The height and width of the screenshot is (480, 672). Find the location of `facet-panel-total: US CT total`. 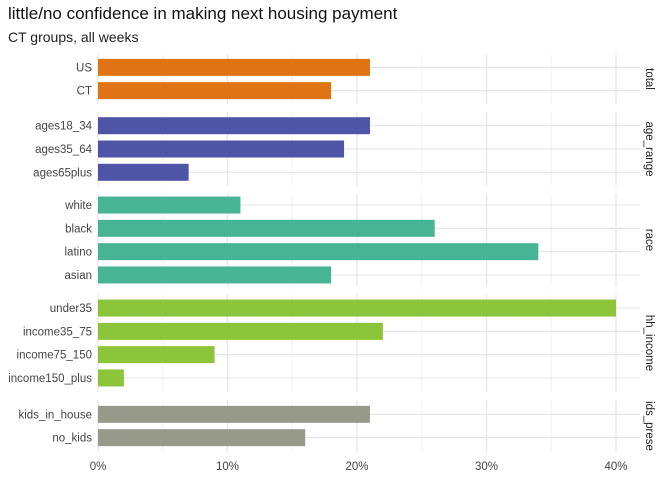

facet-panel-total: US CT total is located at coordinates (365, 79).